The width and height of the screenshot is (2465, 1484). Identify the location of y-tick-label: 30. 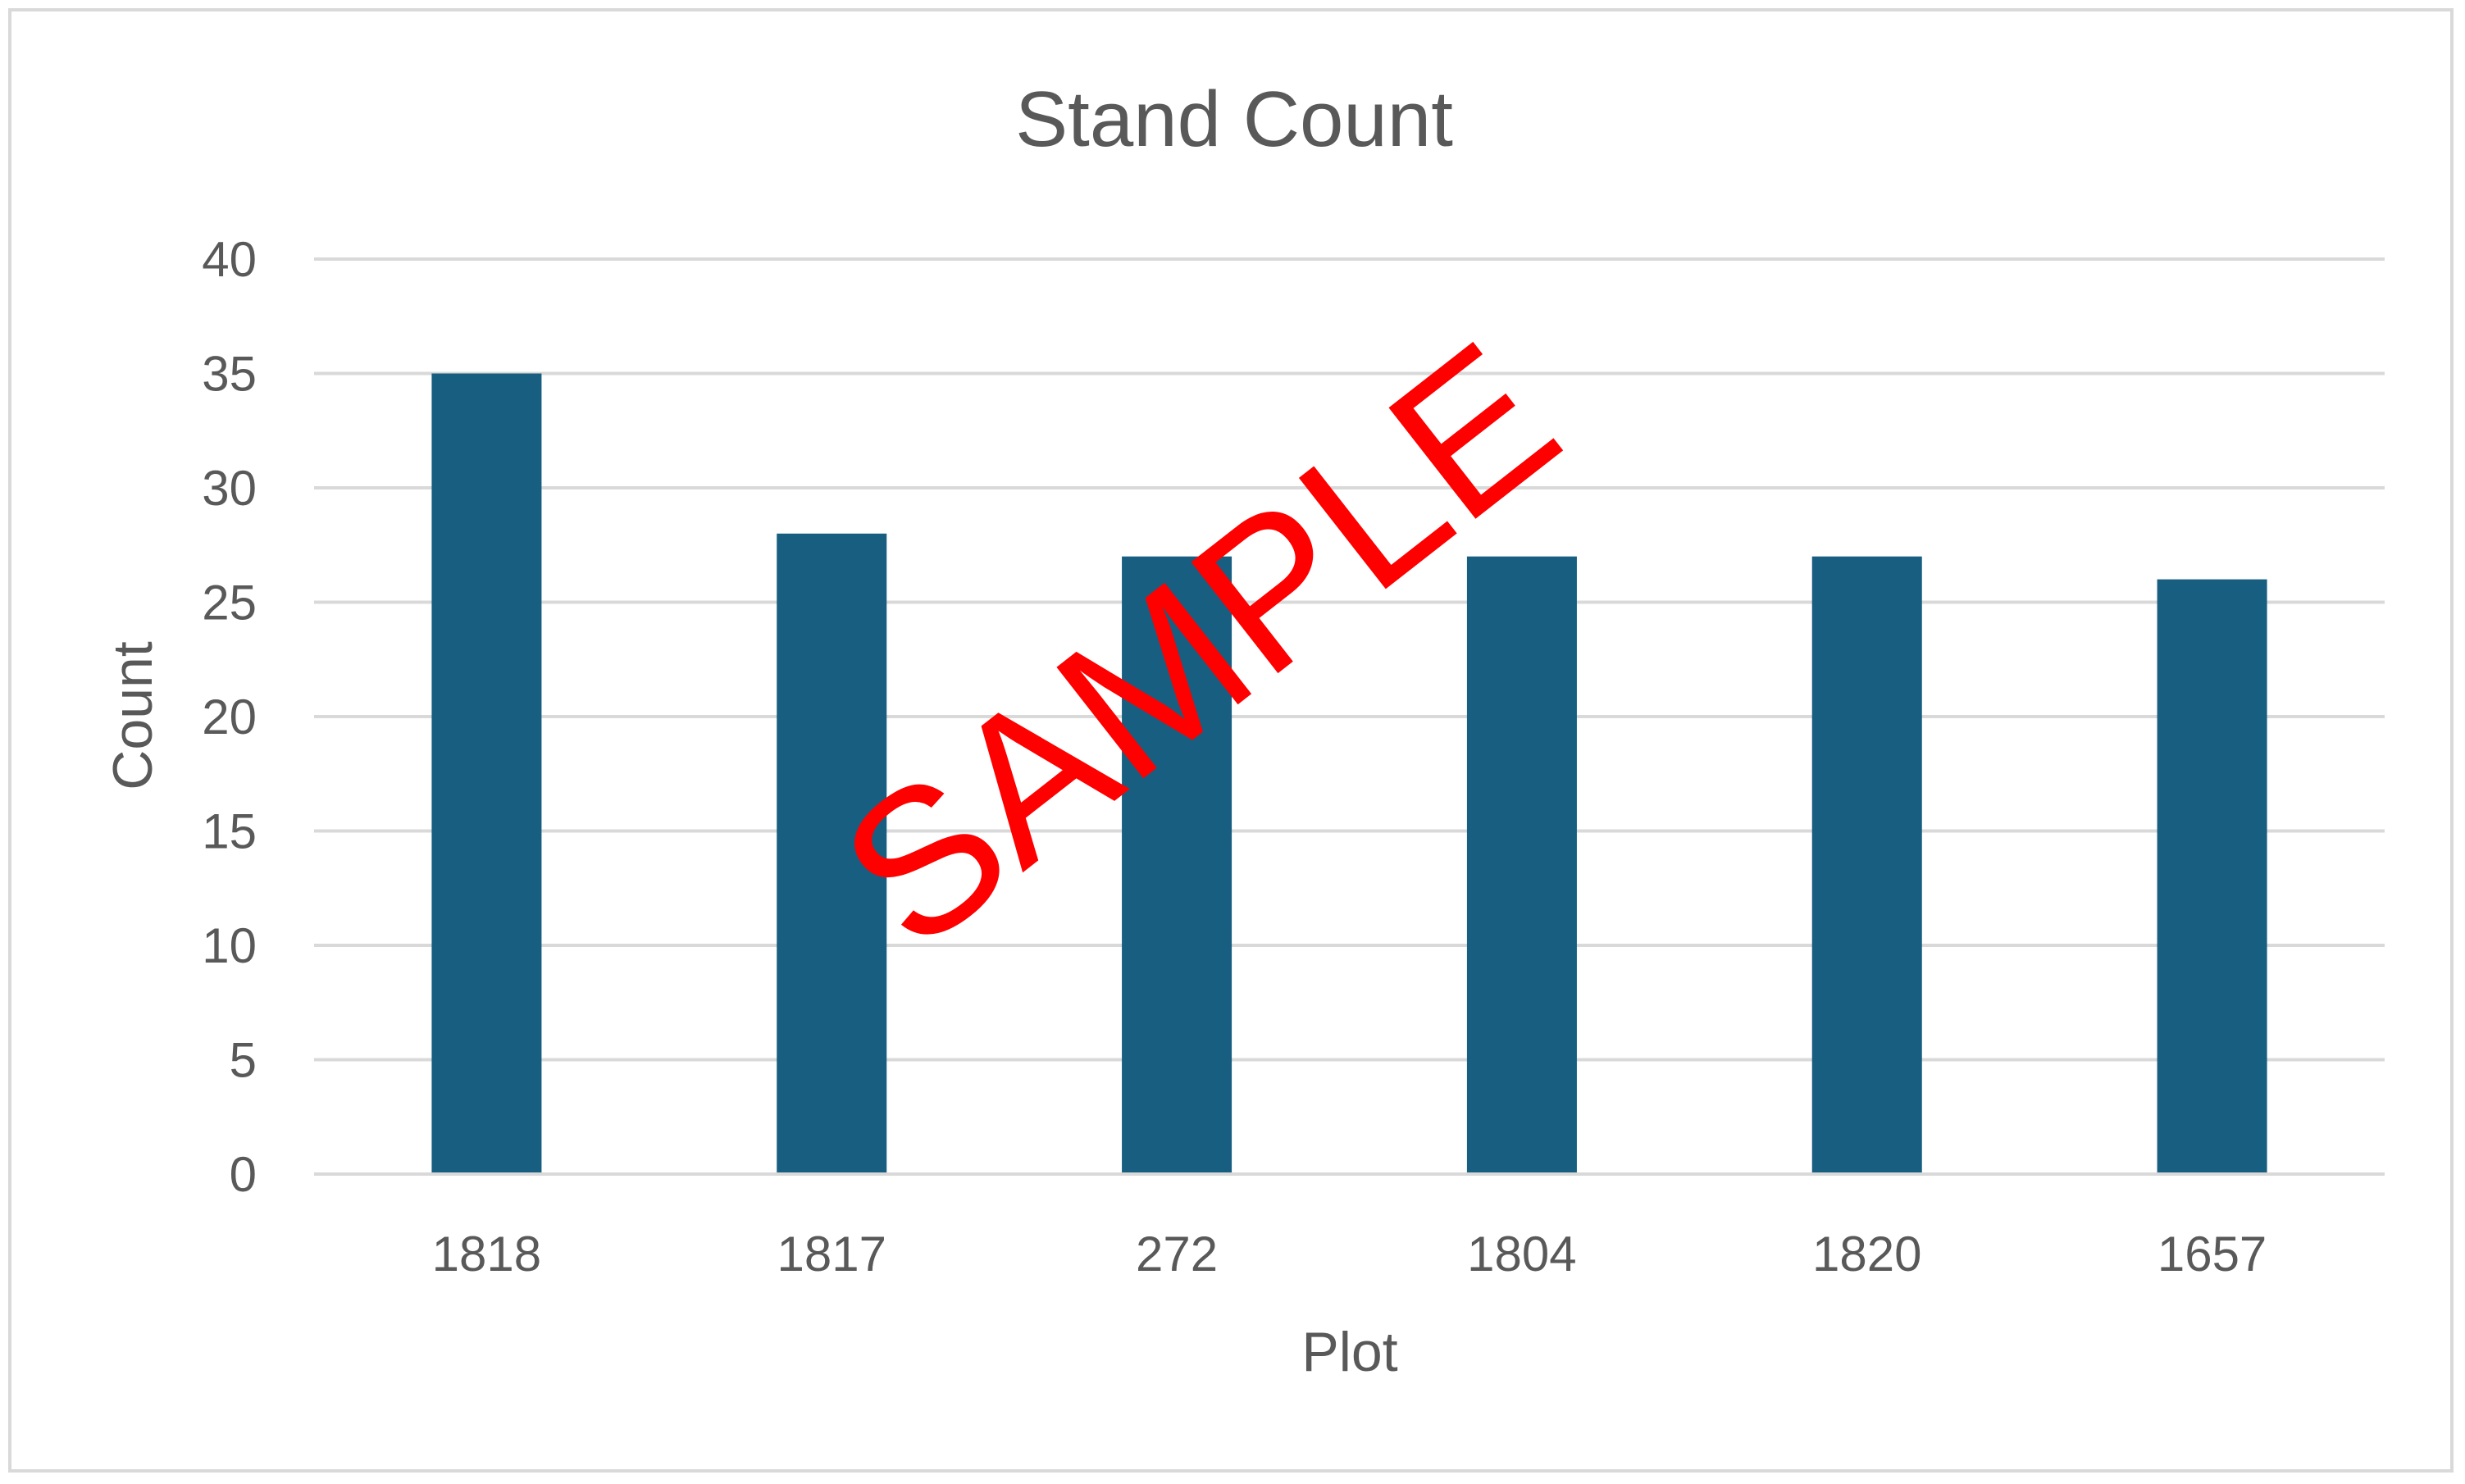
(229, 488).